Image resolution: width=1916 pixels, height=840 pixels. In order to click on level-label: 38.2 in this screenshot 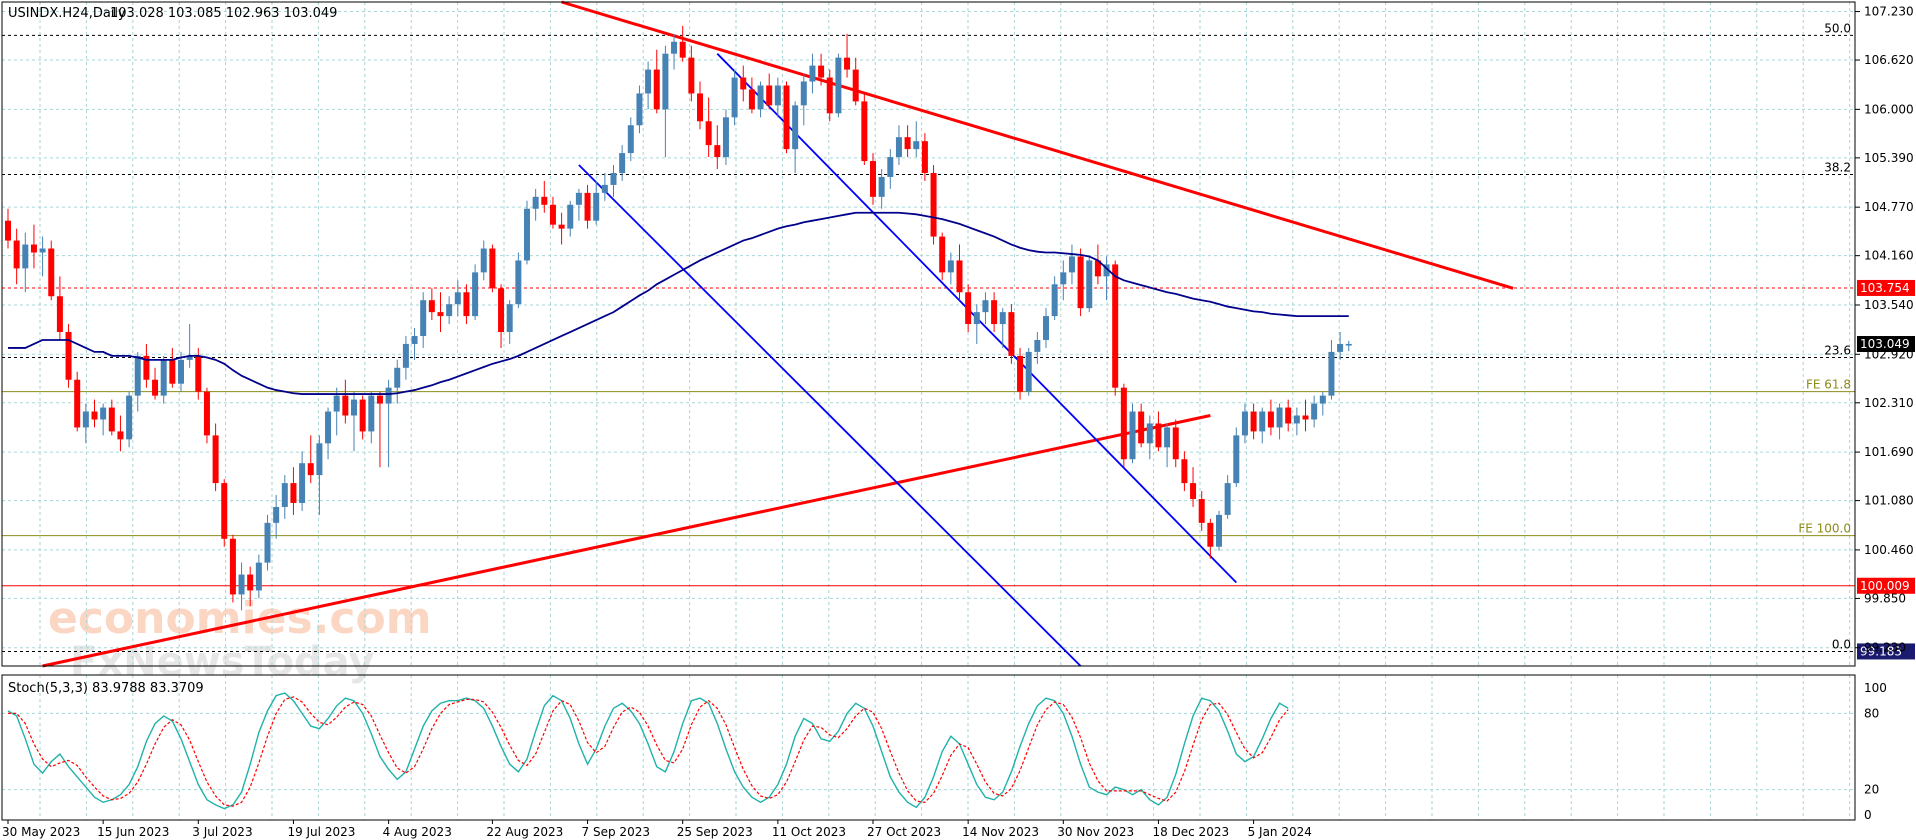, I will do `click(1837, 168)`.